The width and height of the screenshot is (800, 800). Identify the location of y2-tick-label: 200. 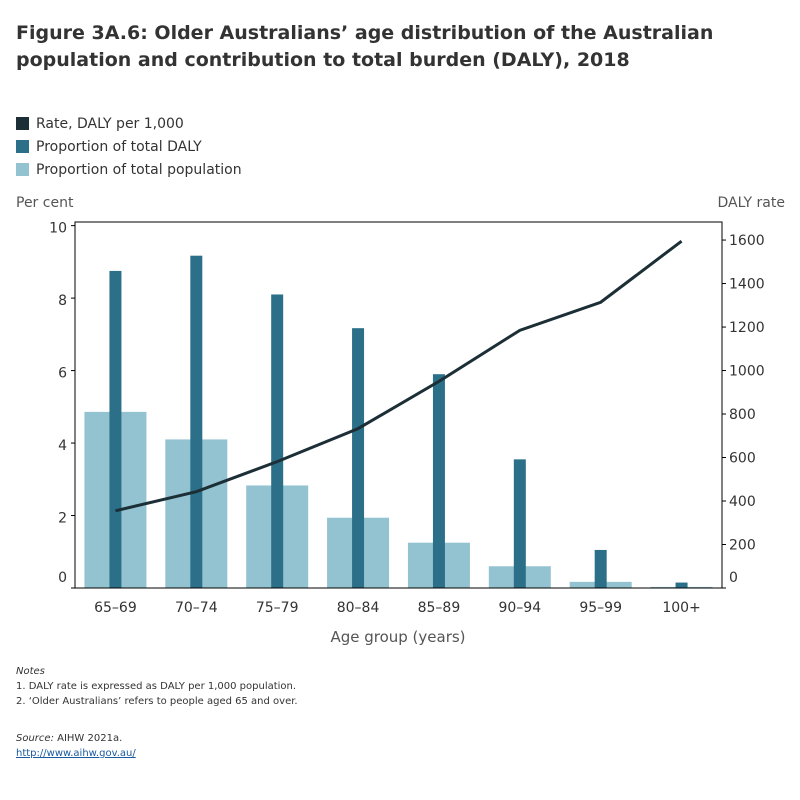
(742, 546).